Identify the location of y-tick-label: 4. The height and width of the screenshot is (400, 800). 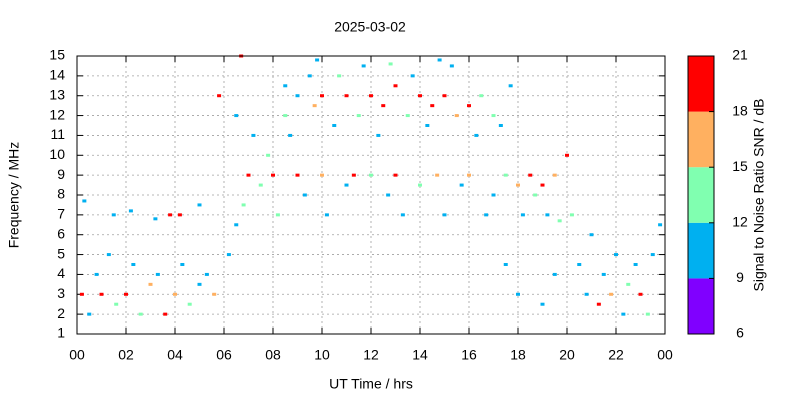
(61, 273).